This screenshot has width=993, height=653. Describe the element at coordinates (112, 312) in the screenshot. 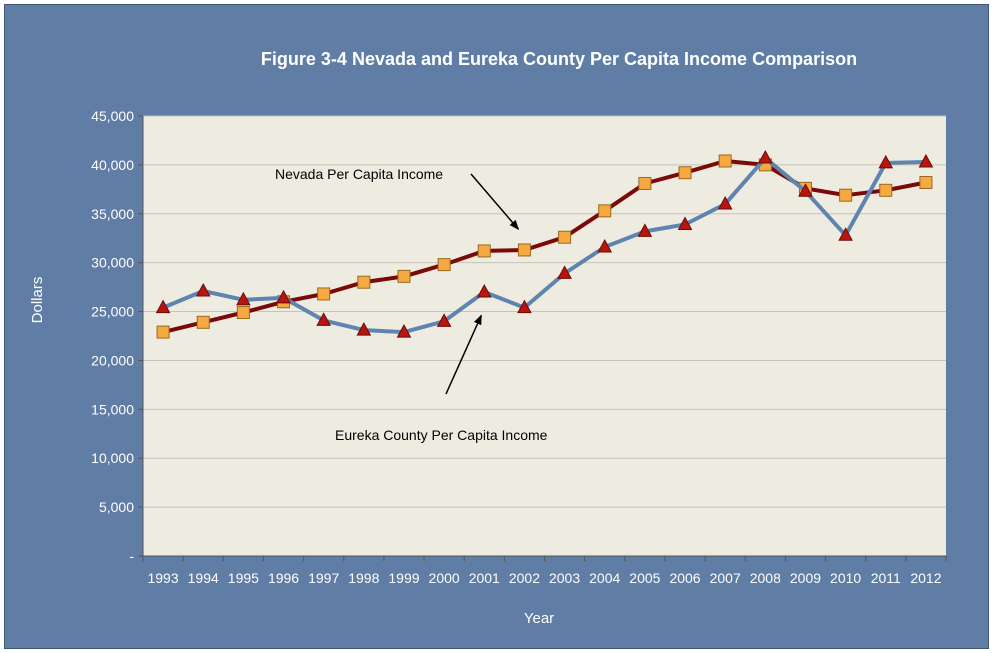

I see `y-tick-label: 25,000` at that location.